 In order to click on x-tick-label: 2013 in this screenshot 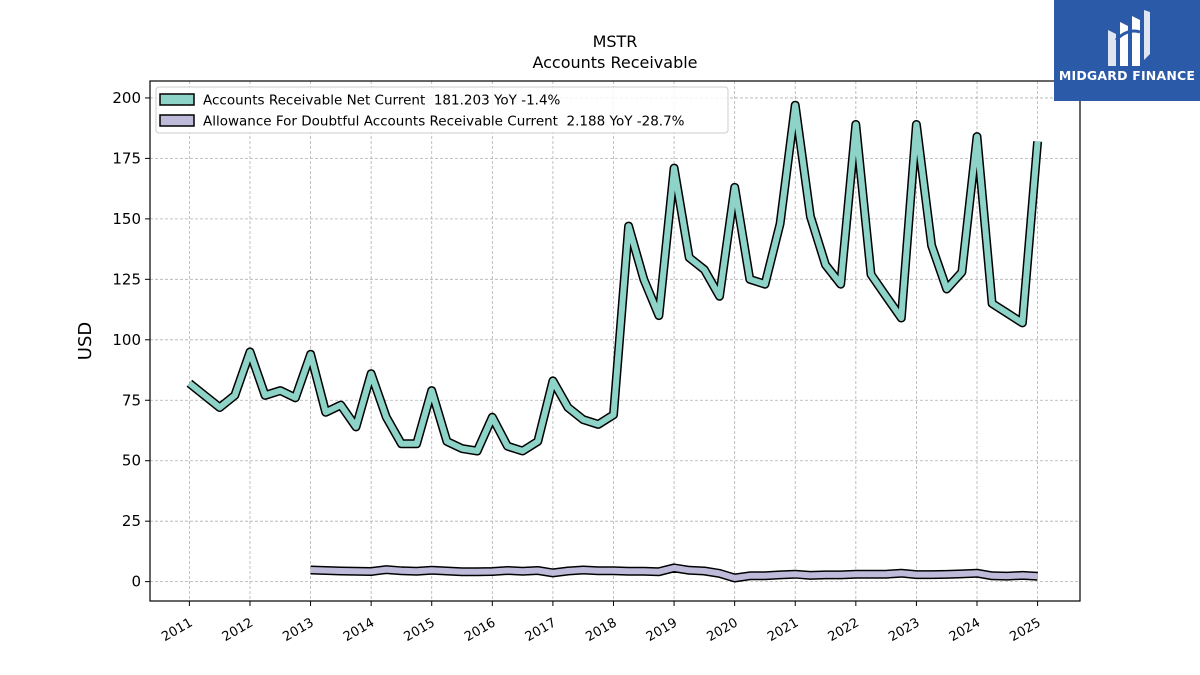, I will do `click(298, 630)`.